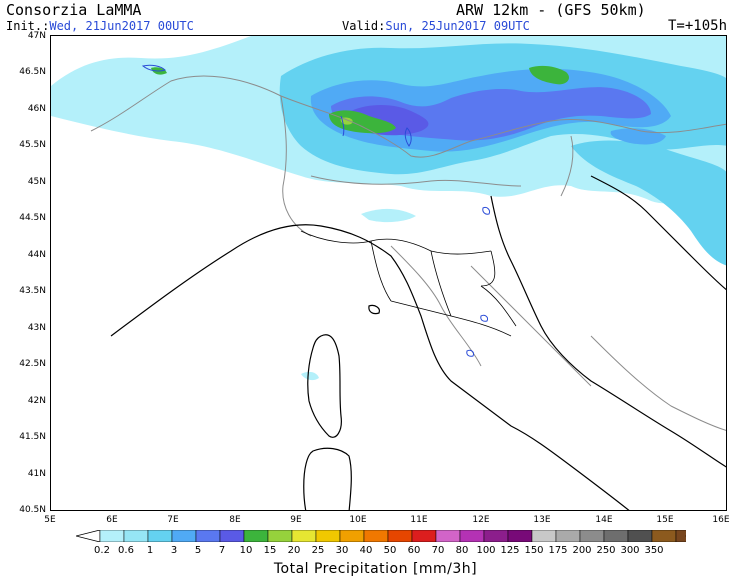 This screenshot has height=580, width=751. I want to click on lat-label-43: 43N, so click(36, 328).